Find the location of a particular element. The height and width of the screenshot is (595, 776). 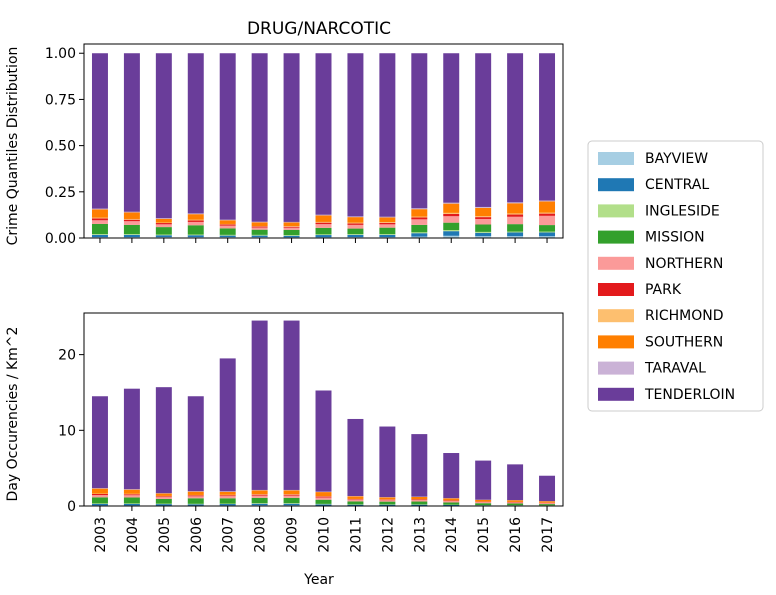

bar-central-2008 is located at coordinates (260, 505).